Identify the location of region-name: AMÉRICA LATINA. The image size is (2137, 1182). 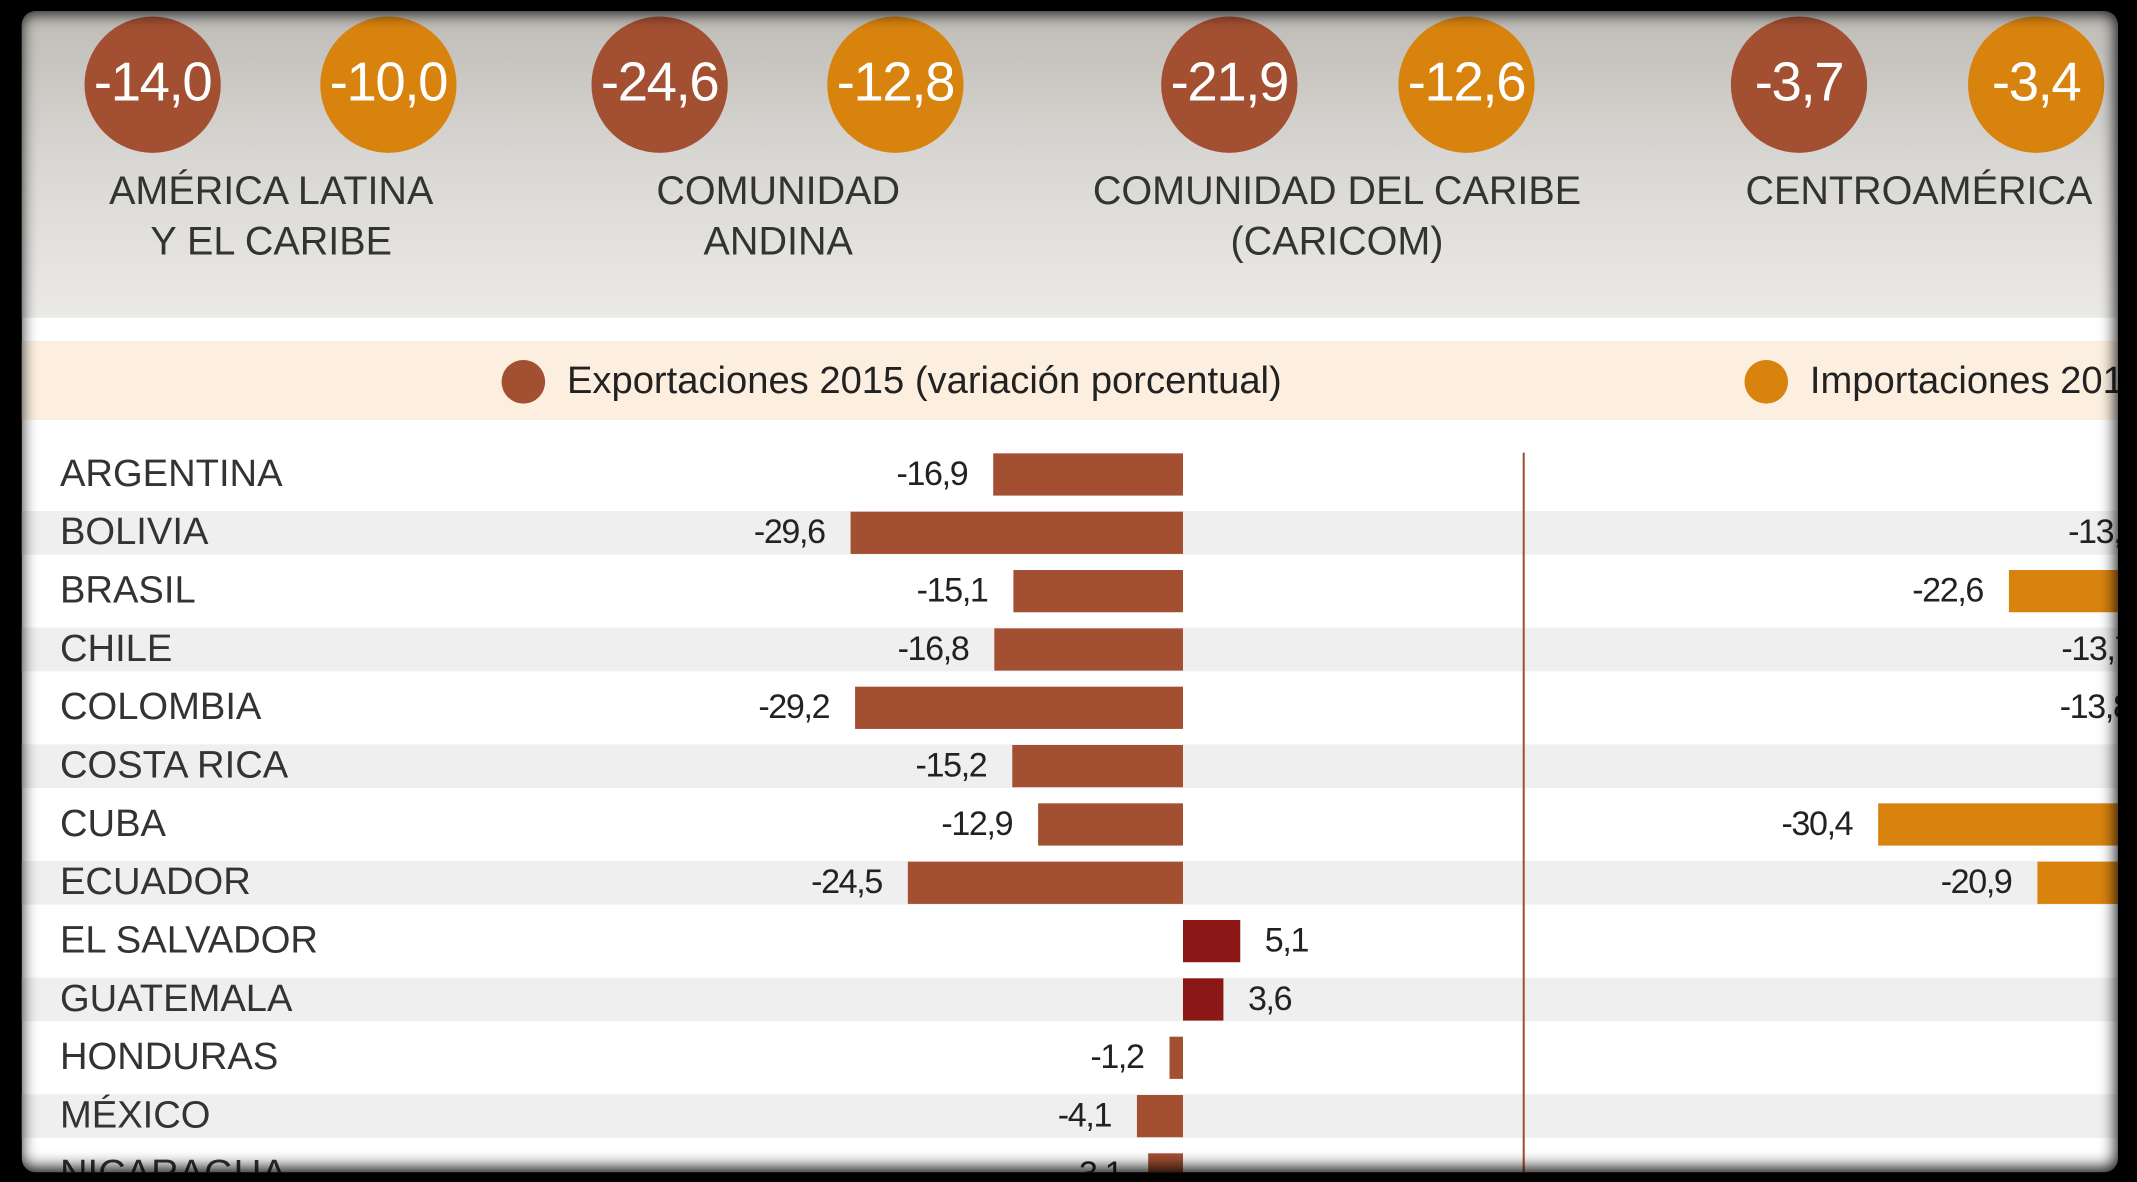
(271, 191).